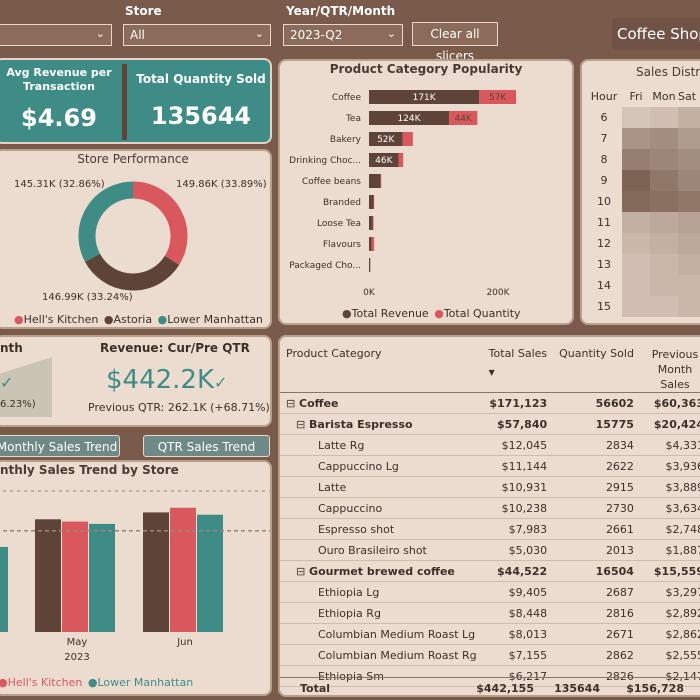 The image size is (700, 700). I want to click on col-header-total-sales: Total Sales ▼, so click(518, 368).